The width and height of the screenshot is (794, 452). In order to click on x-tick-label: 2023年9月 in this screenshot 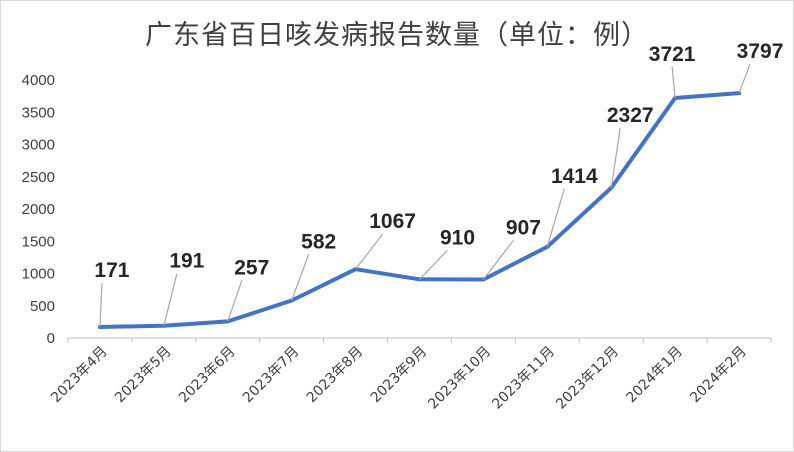, I will do `click(399, 375)`.